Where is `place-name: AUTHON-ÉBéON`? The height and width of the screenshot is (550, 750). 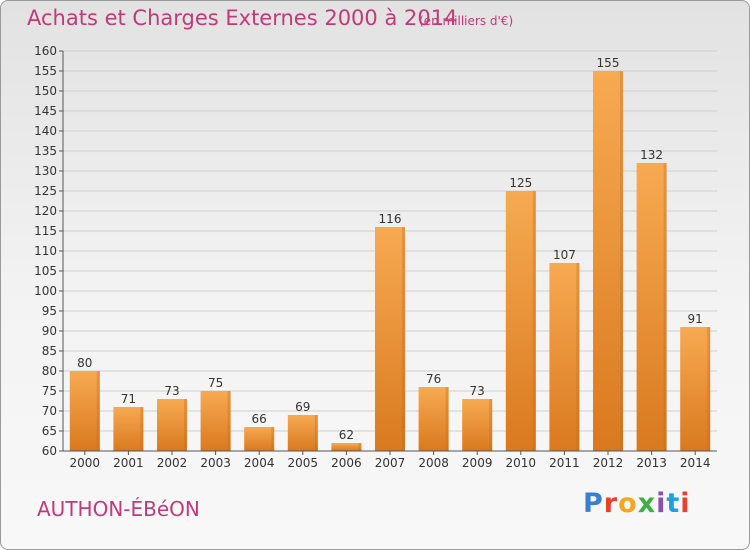 place-name: AUTHON-ÉBéON is located at coordinates (118, 509).